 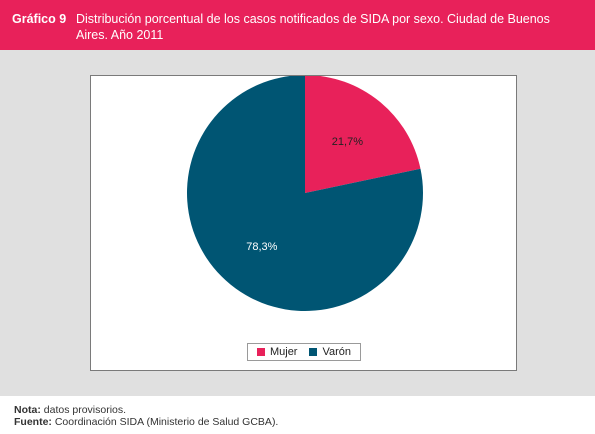 I want to click on chart-number-label: Gráfico 9, so click(x=39, y=19).